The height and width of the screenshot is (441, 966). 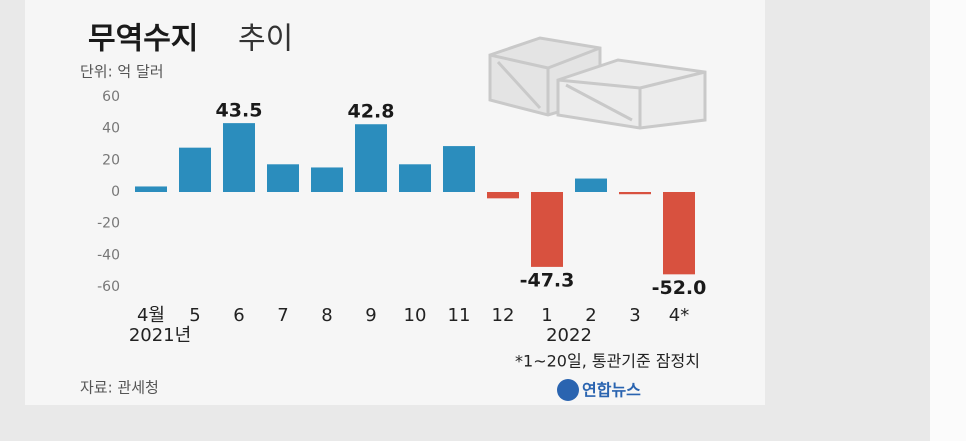 I want to click on logo-mark, so click(x=568, y=390).